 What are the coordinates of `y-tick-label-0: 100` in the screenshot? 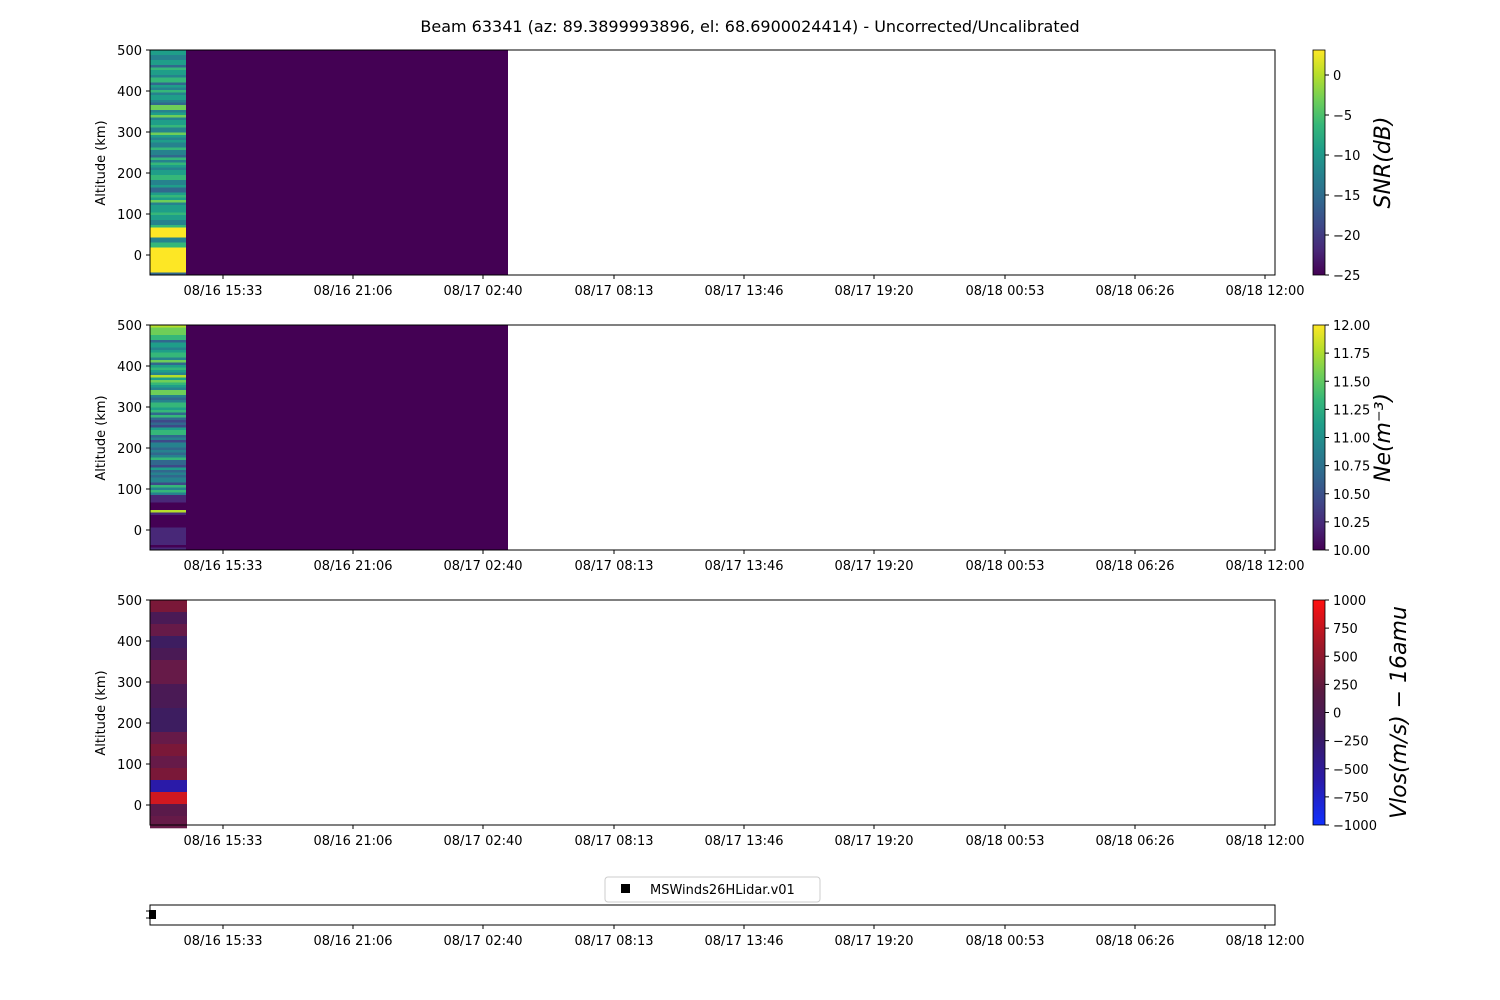 It's located at (129, 215).